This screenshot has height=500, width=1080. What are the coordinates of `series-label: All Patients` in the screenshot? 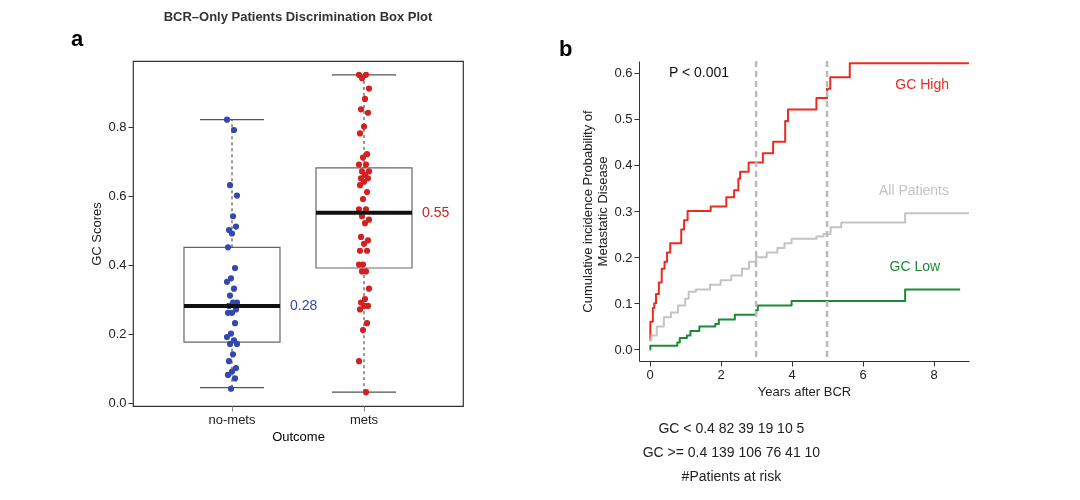 It's located at (913, 190).